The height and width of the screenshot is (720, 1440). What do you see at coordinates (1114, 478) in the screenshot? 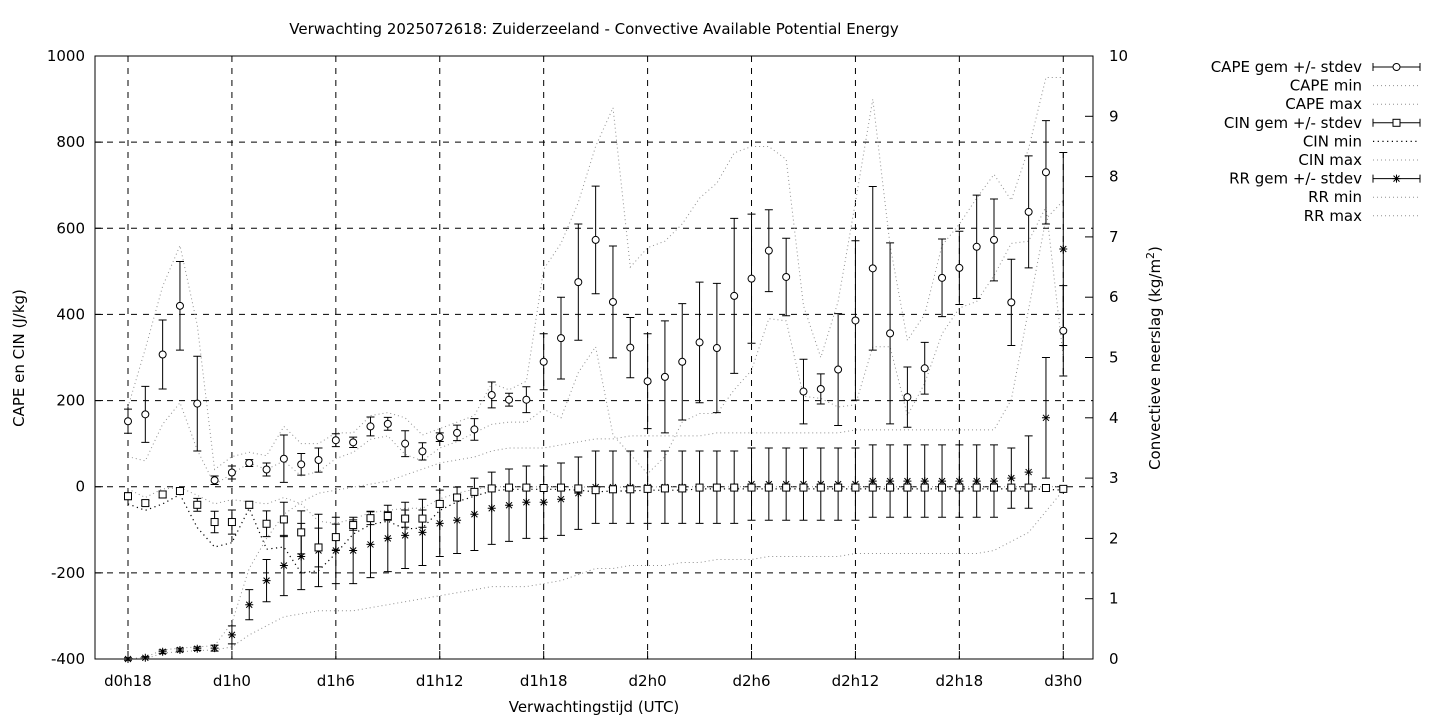
I see `y2-tick-label: 3` at bounding box center [1114, 478].